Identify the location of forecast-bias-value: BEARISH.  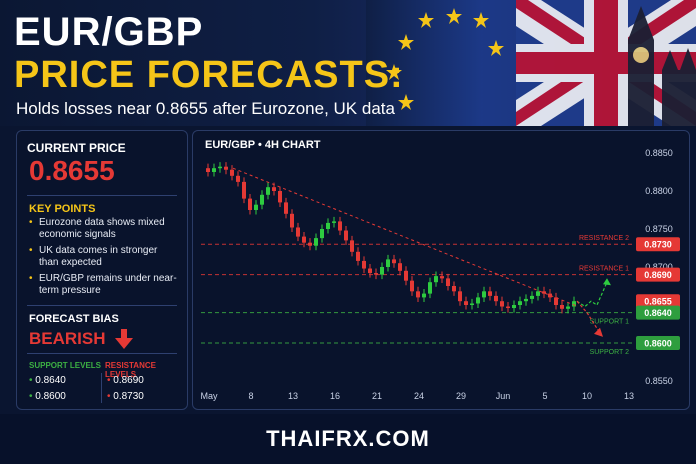
(67, 338).